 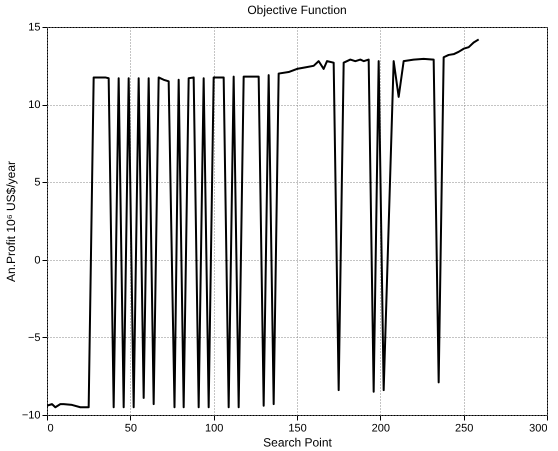 What do you see at coordinates (37, 260) in the screenshot?
I see `y-tick-label: 0` at bounding box center [37, 260].